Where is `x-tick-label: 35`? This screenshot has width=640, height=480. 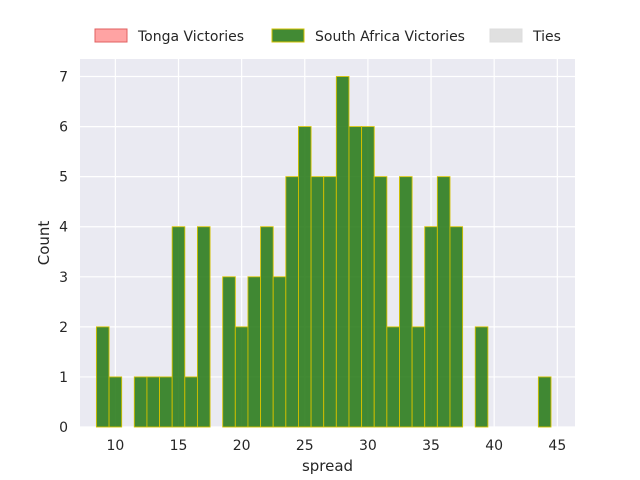
x-tick-label: 35 is located at coordinates (431, 446).